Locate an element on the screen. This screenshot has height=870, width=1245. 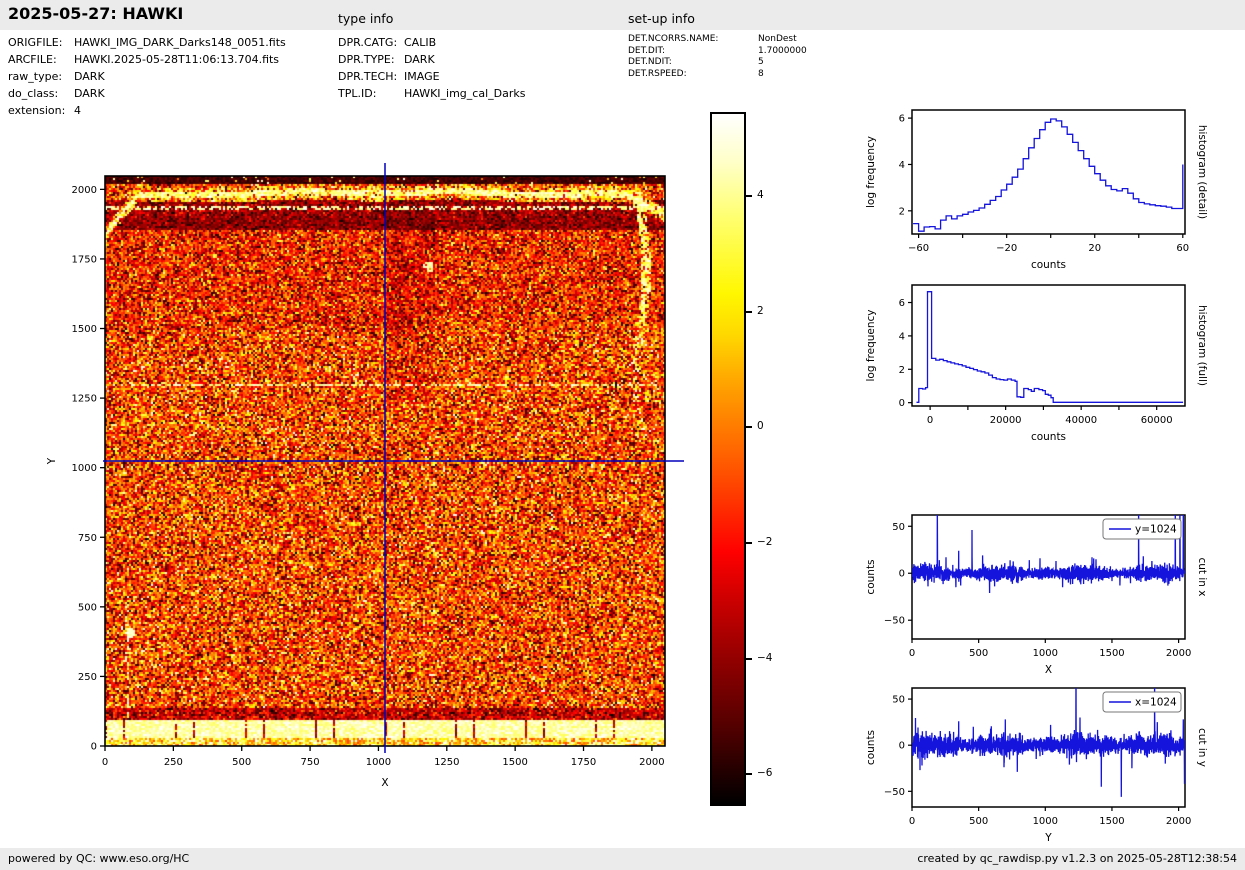
xlabel: counts is located at coordinates (1048, 265).